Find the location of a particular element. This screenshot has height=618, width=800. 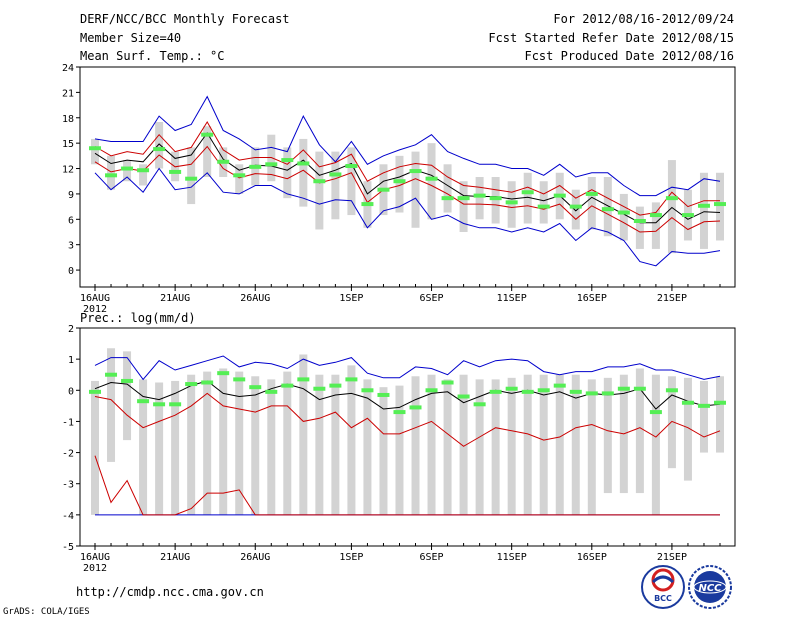

x-tick-label: 11SEP is located at coordinates (512, 298).